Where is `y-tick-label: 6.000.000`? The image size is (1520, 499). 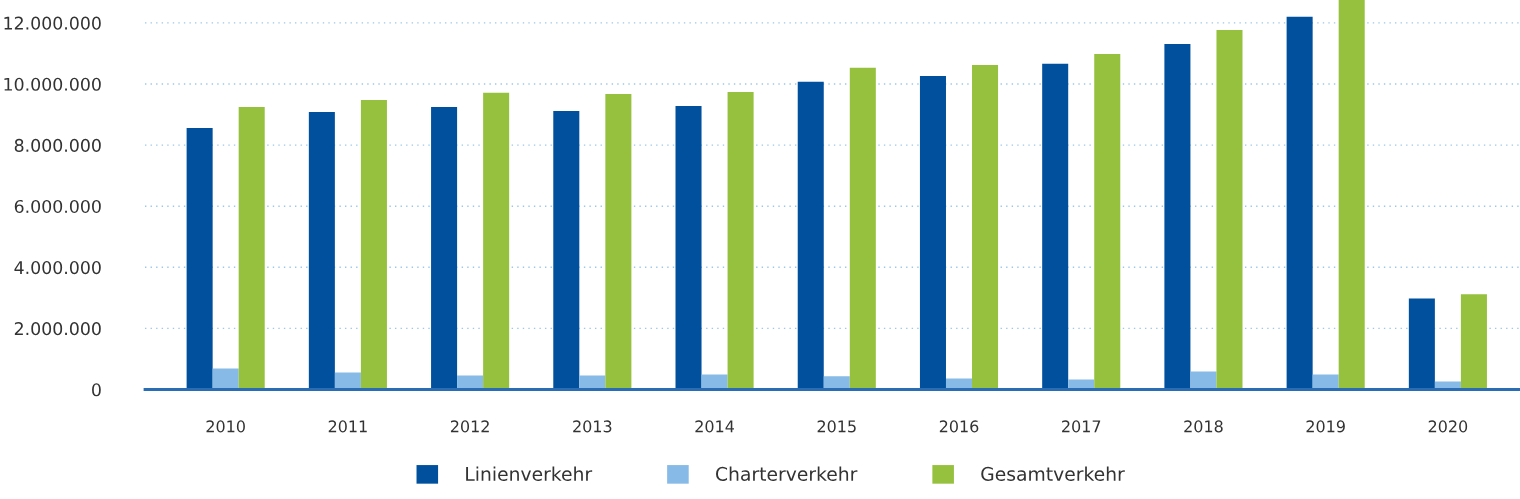 y-tick-label: 6.000.000 is located at coordinates (57, 206).